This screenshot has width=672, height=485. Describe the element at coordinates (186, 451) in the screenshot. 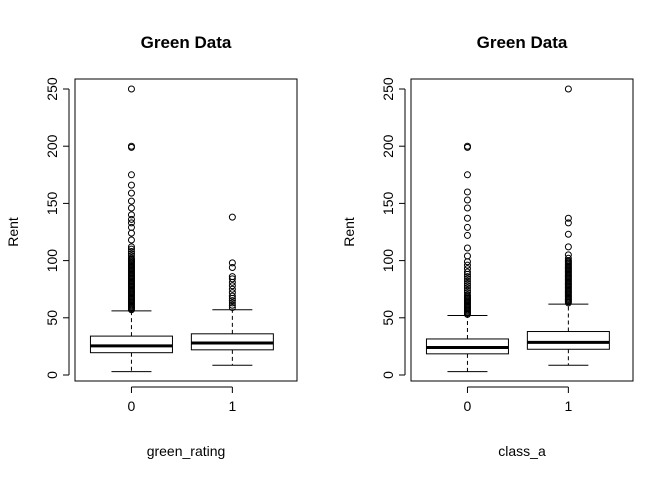

I see `x-axis-label: green_rating` at that location.